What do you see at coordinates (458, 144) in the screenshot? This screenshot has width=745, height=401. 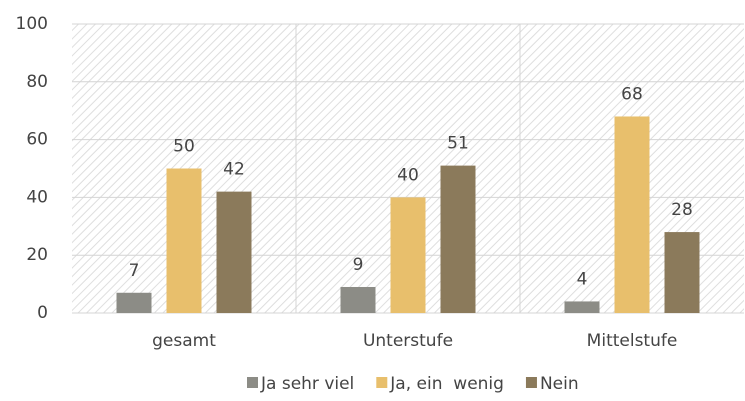 I see `data-label: 51` at bounding box center [458, 144].